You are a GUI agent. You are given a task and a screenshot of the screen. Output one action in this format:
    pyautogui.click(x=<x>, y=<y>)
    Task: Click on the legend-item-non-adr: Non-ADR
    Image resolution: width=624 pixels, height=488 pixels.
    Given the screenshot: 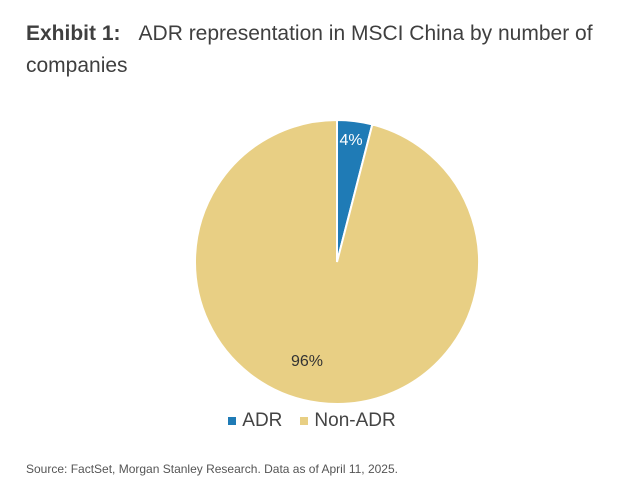 What is the action you would take?
    pyautogui.click(x=348, y=421)
    